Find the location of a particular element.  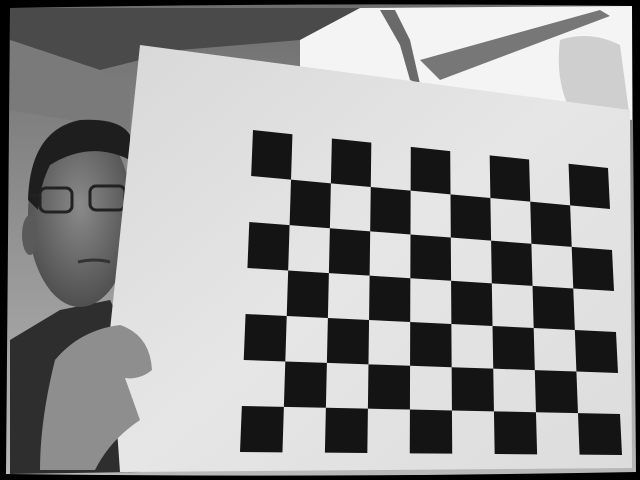

hand is located at coordinates (96, 397).